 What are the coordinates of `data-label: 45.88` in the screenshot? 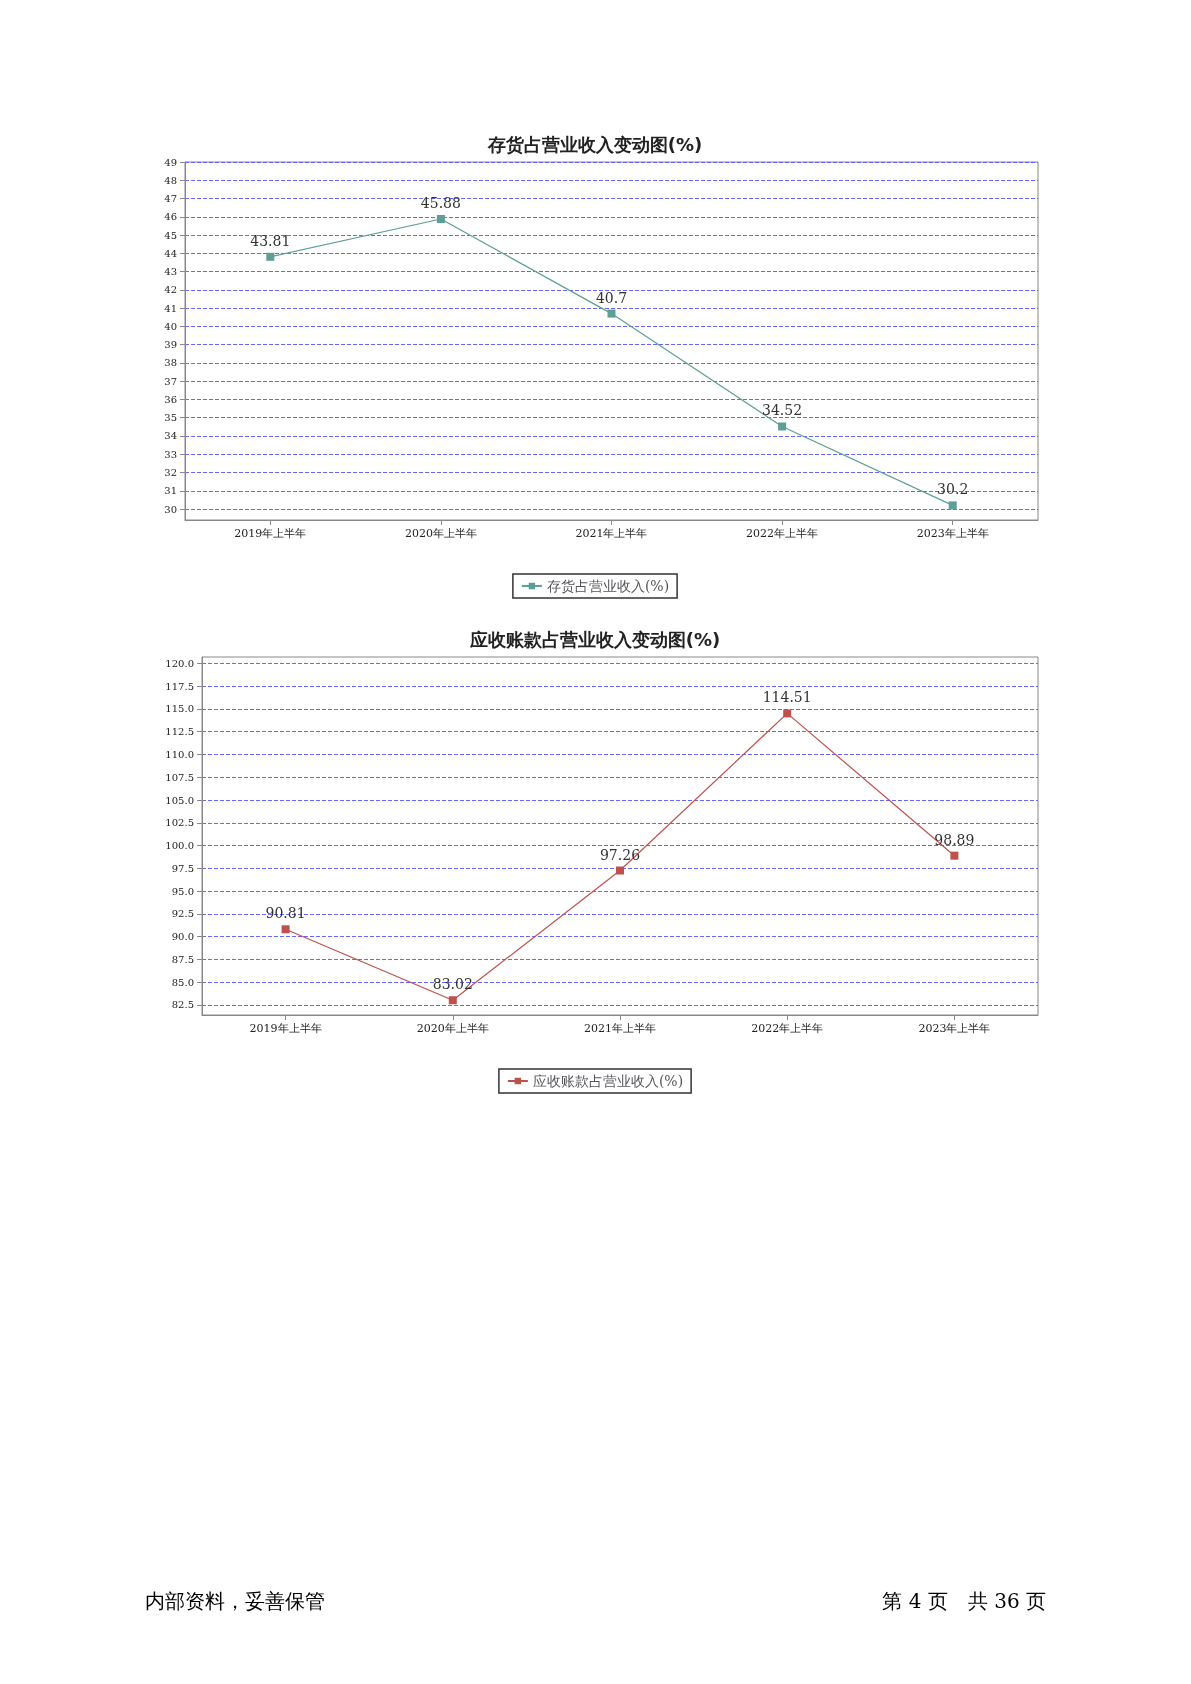 It's located at (440, 202).